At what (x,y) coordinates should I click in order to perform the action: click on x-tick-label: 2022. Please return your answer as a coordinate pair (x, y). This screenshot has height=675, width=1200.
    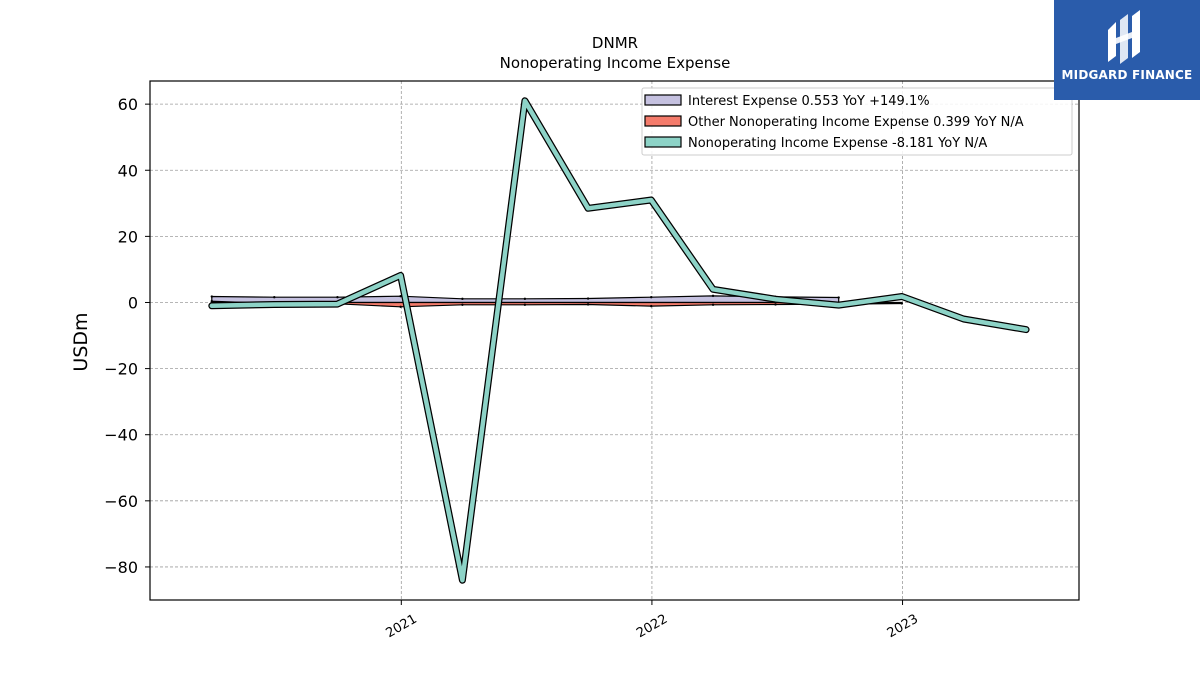
    Looking at the image, I should click on (652, 627).